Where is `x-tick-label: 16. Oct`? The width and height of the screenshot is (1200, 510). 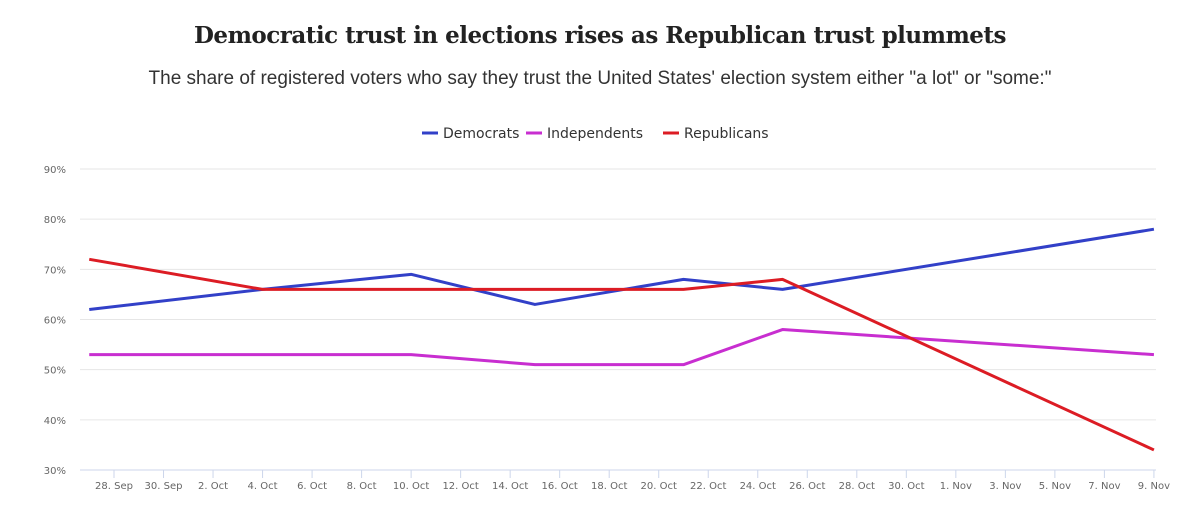
x-tick-label: 16. Oct is located at coordinates (559, 486).